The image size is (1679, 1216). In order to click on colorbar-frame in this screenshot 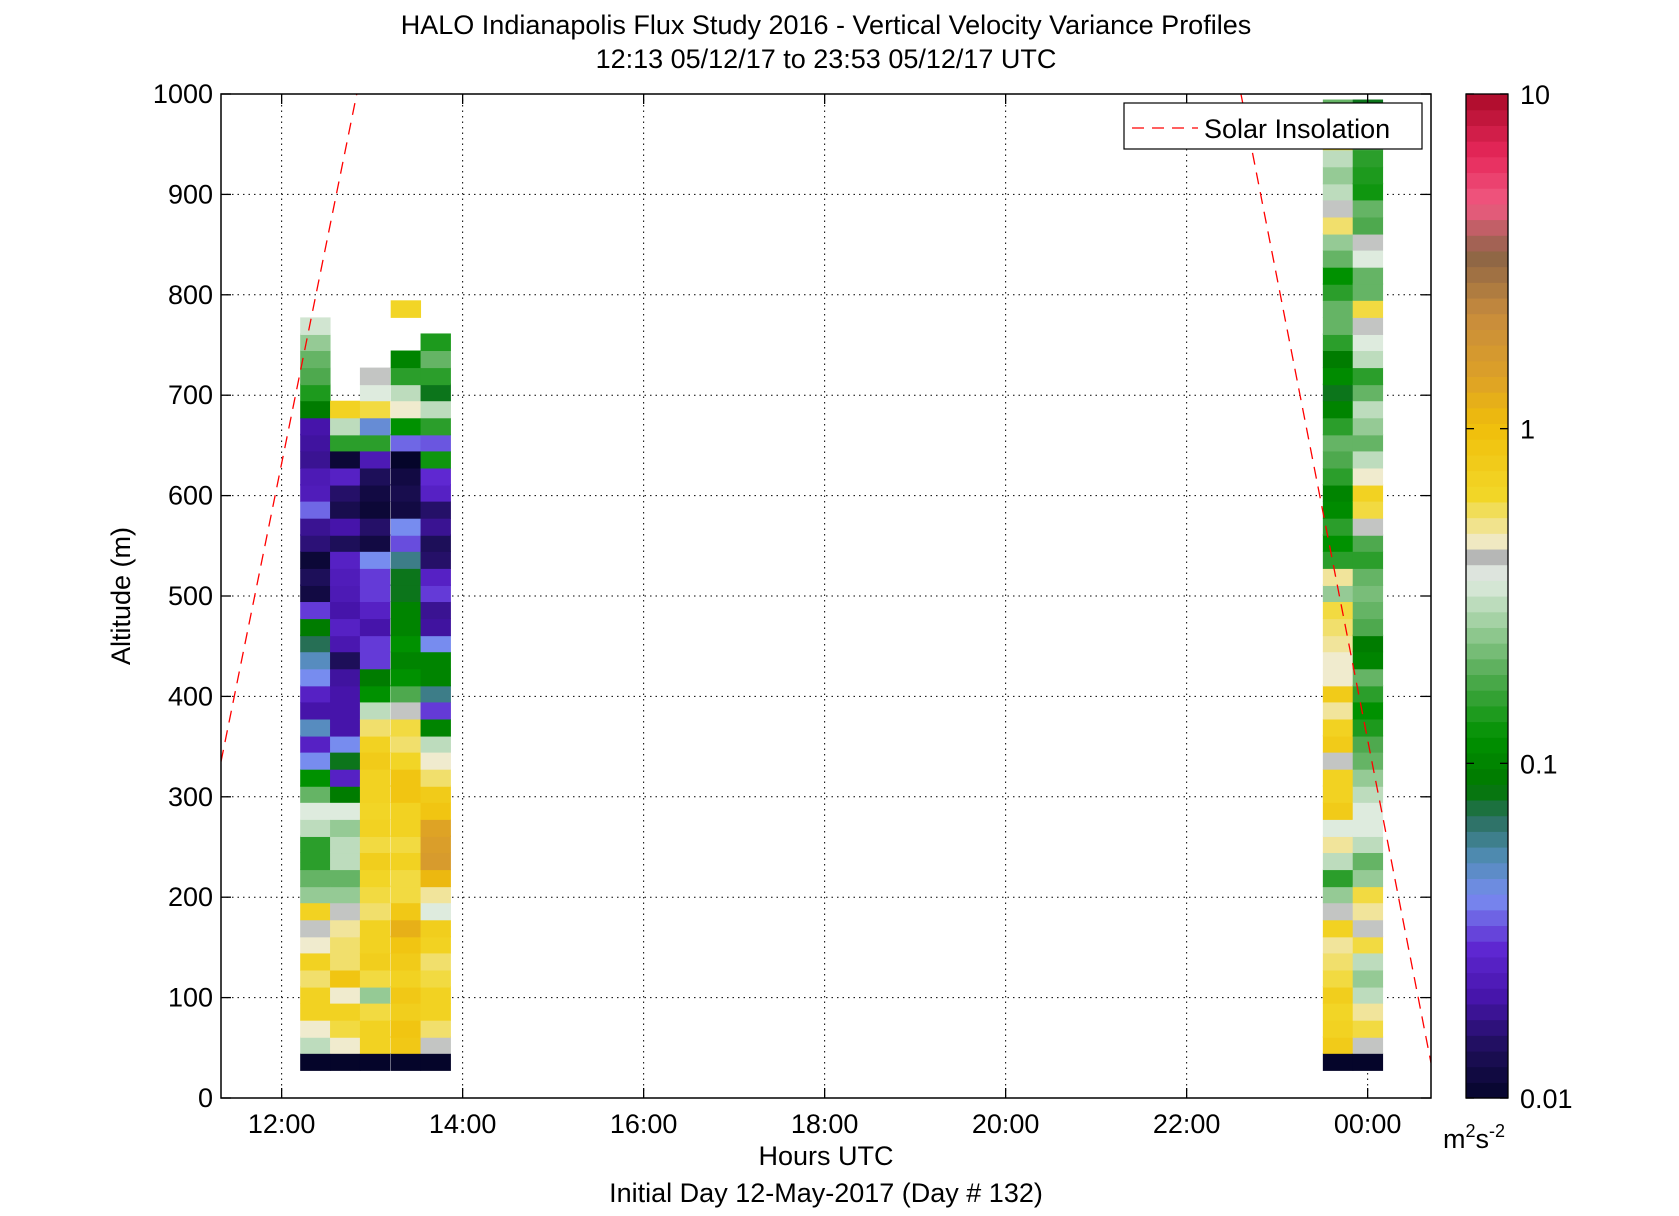, I will do `click(1487, 596)`.